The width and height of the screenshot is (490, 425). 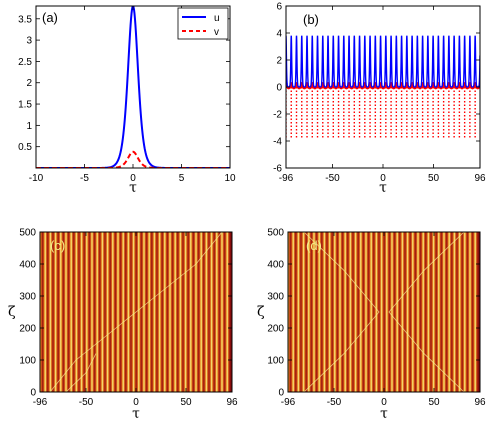 What do you see at coordinates (136, 414) in the screenshot?
I see `panel-c-xlabel: τ` at bounding box center [136, 414].